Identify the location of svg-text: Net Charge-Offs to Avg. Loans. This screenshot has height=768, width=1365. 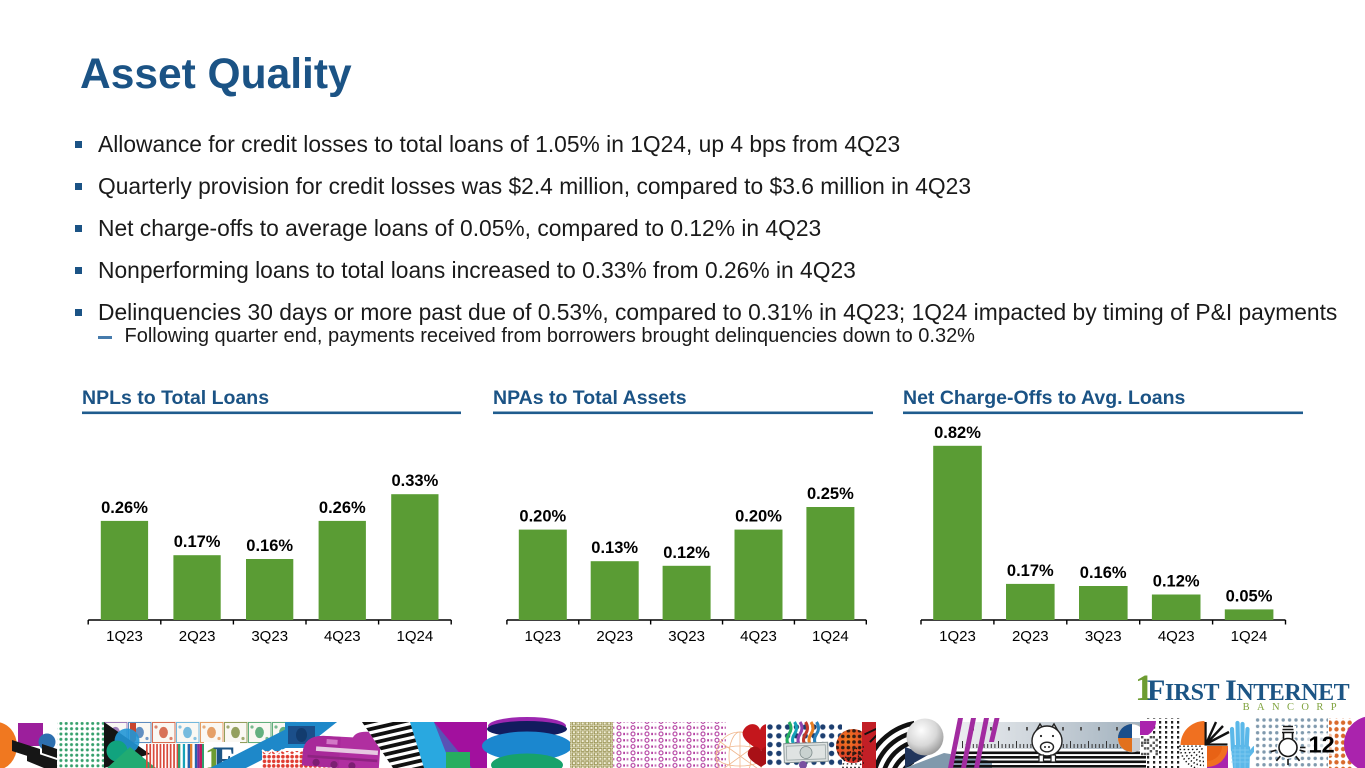
(1044, 398).